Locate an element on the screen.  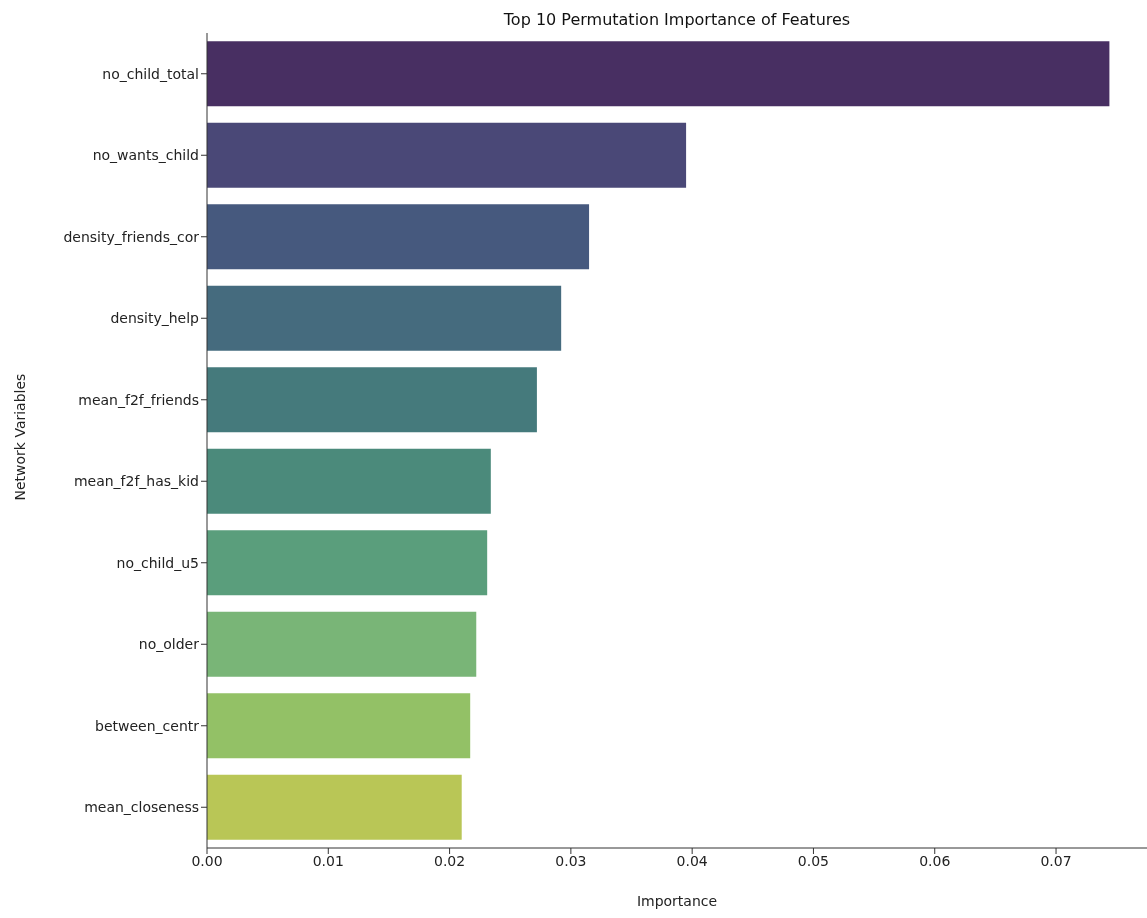
y-tick-label: density_help is located at coordinates (155, 318).